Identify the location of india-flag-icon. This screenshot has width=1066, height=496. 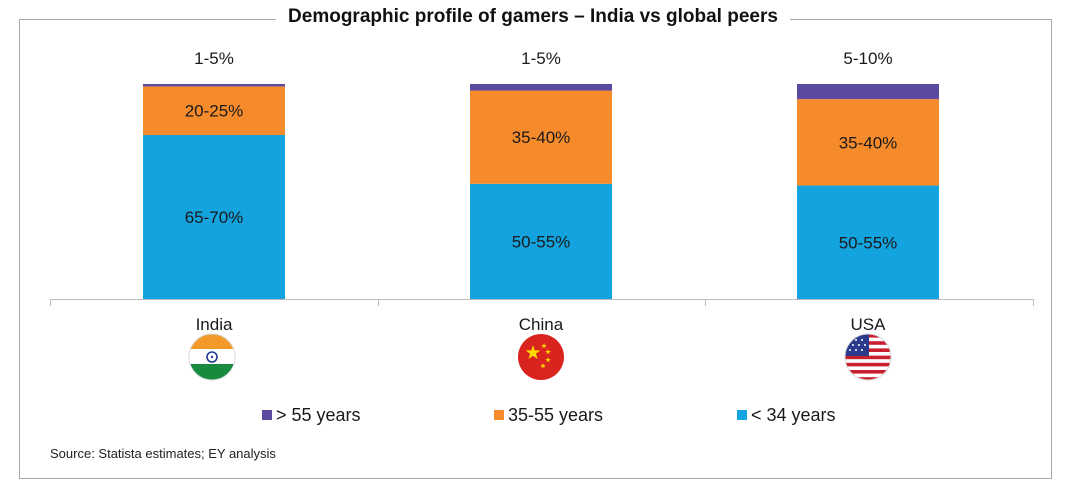
(212, 357).